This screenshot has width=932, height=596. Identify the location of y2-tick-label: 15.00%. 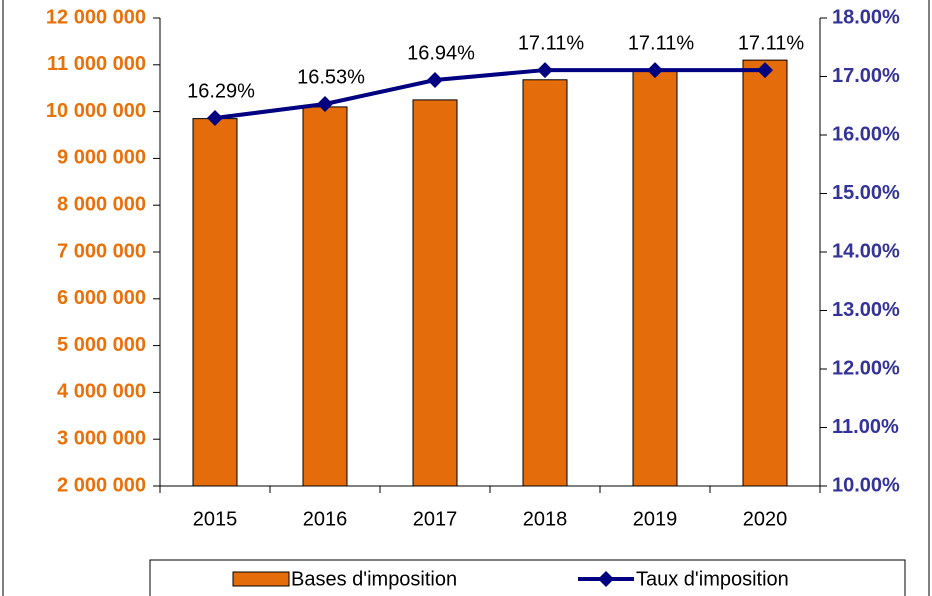
(866, 193).